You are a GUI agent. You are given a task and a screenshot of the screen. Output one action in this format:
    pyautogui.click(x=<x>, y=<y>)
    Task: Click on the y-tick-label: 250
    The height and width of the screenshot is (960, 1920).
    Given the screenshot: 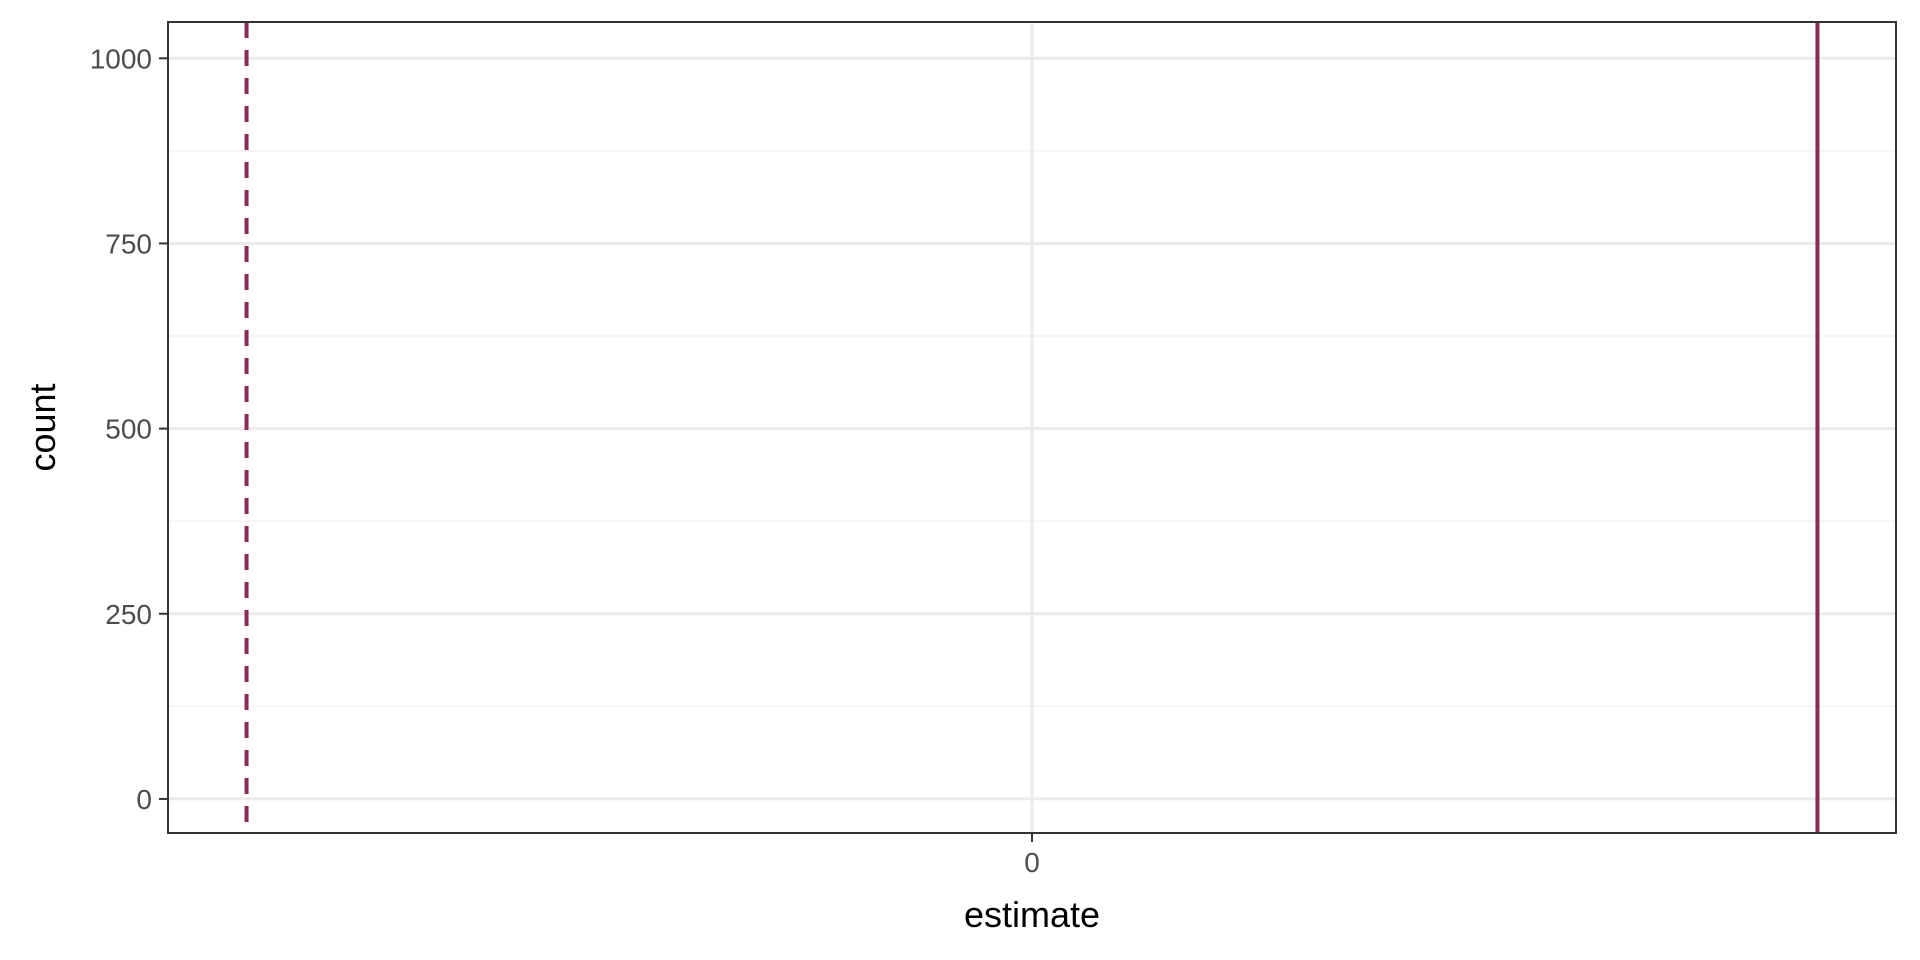 What is the action you would take?
    pyautogui.click(x=128, y=614)
    